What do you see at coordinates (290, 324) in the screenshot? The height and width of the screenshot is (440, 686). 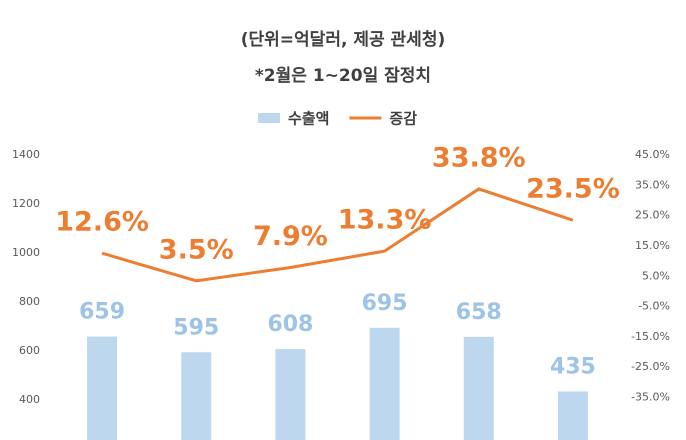 I see `bar-value-label: 608` at bounding box center [290, 324].